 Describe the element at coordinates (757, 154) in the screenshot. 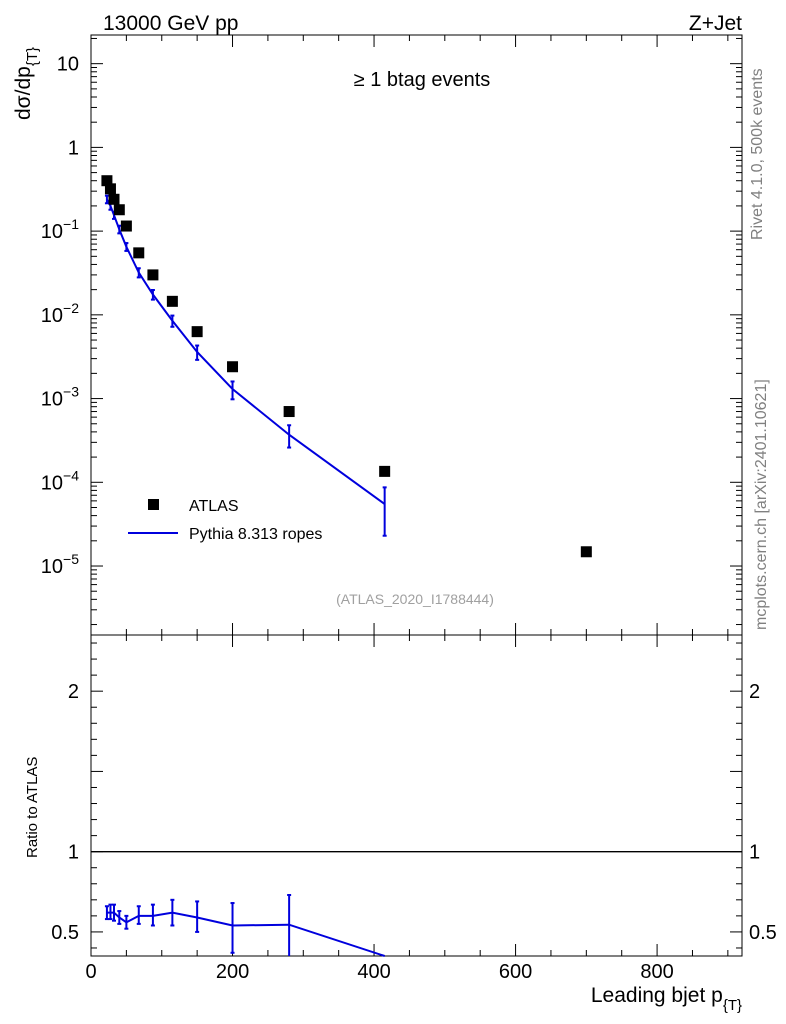

I see `rivet-version-label: Rivet 4.1.0, 500k events` at that location.